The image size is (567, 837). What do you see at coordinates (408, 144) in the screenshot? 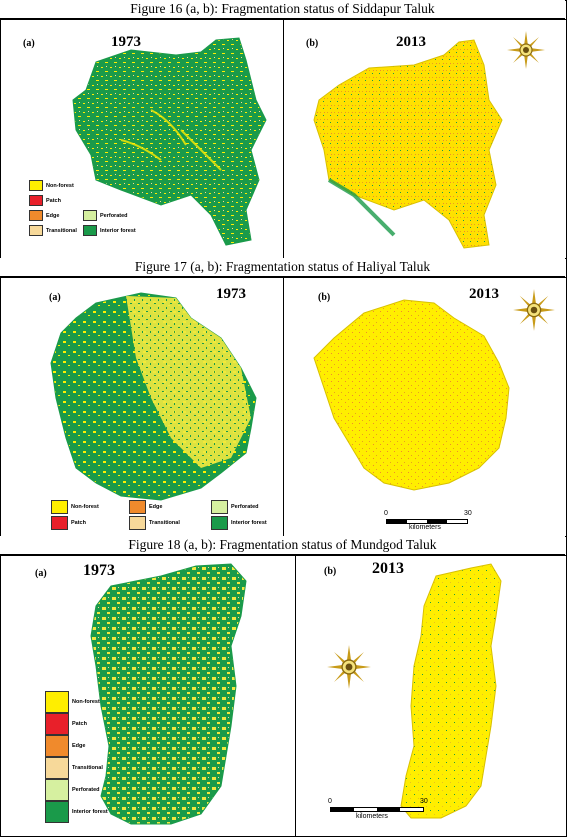
I see `siddapur-2013-map` at bounding box center [408, 144].